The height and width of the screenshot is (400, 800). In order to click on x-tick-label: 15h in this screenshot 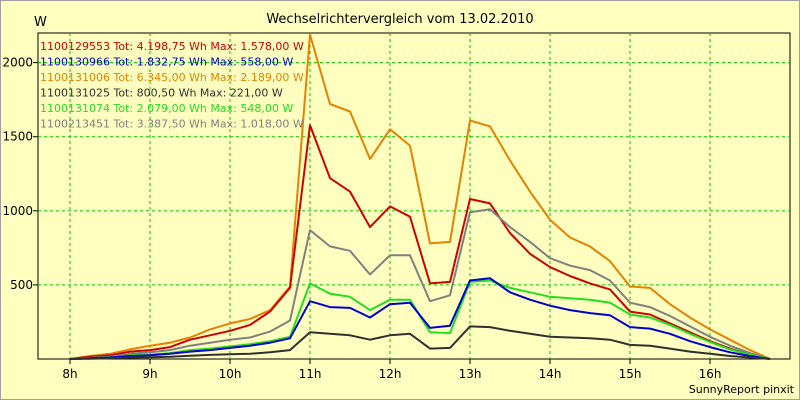, I will do `click(630, 374)`.